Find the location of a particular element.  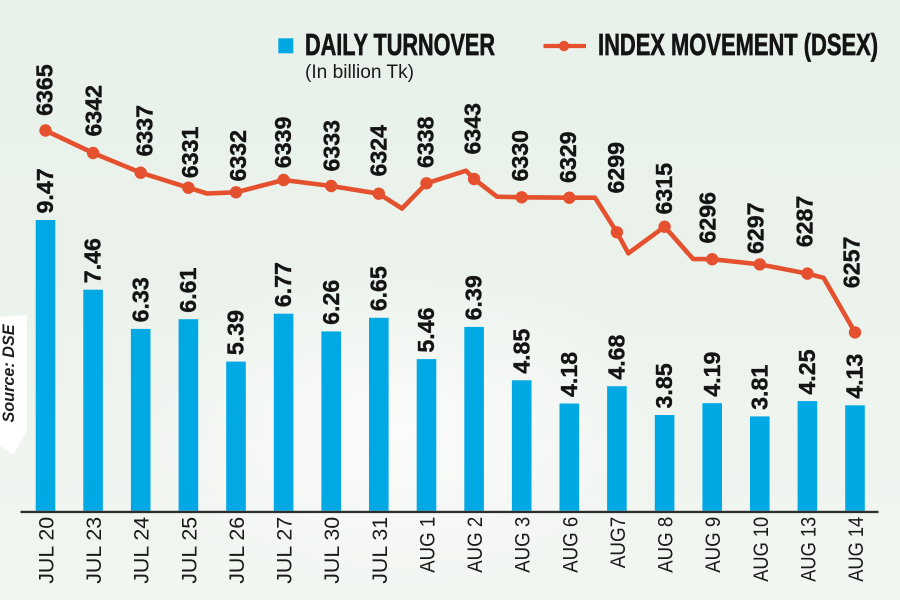

svg-text: 6315 is located at coordinates (664, 189).